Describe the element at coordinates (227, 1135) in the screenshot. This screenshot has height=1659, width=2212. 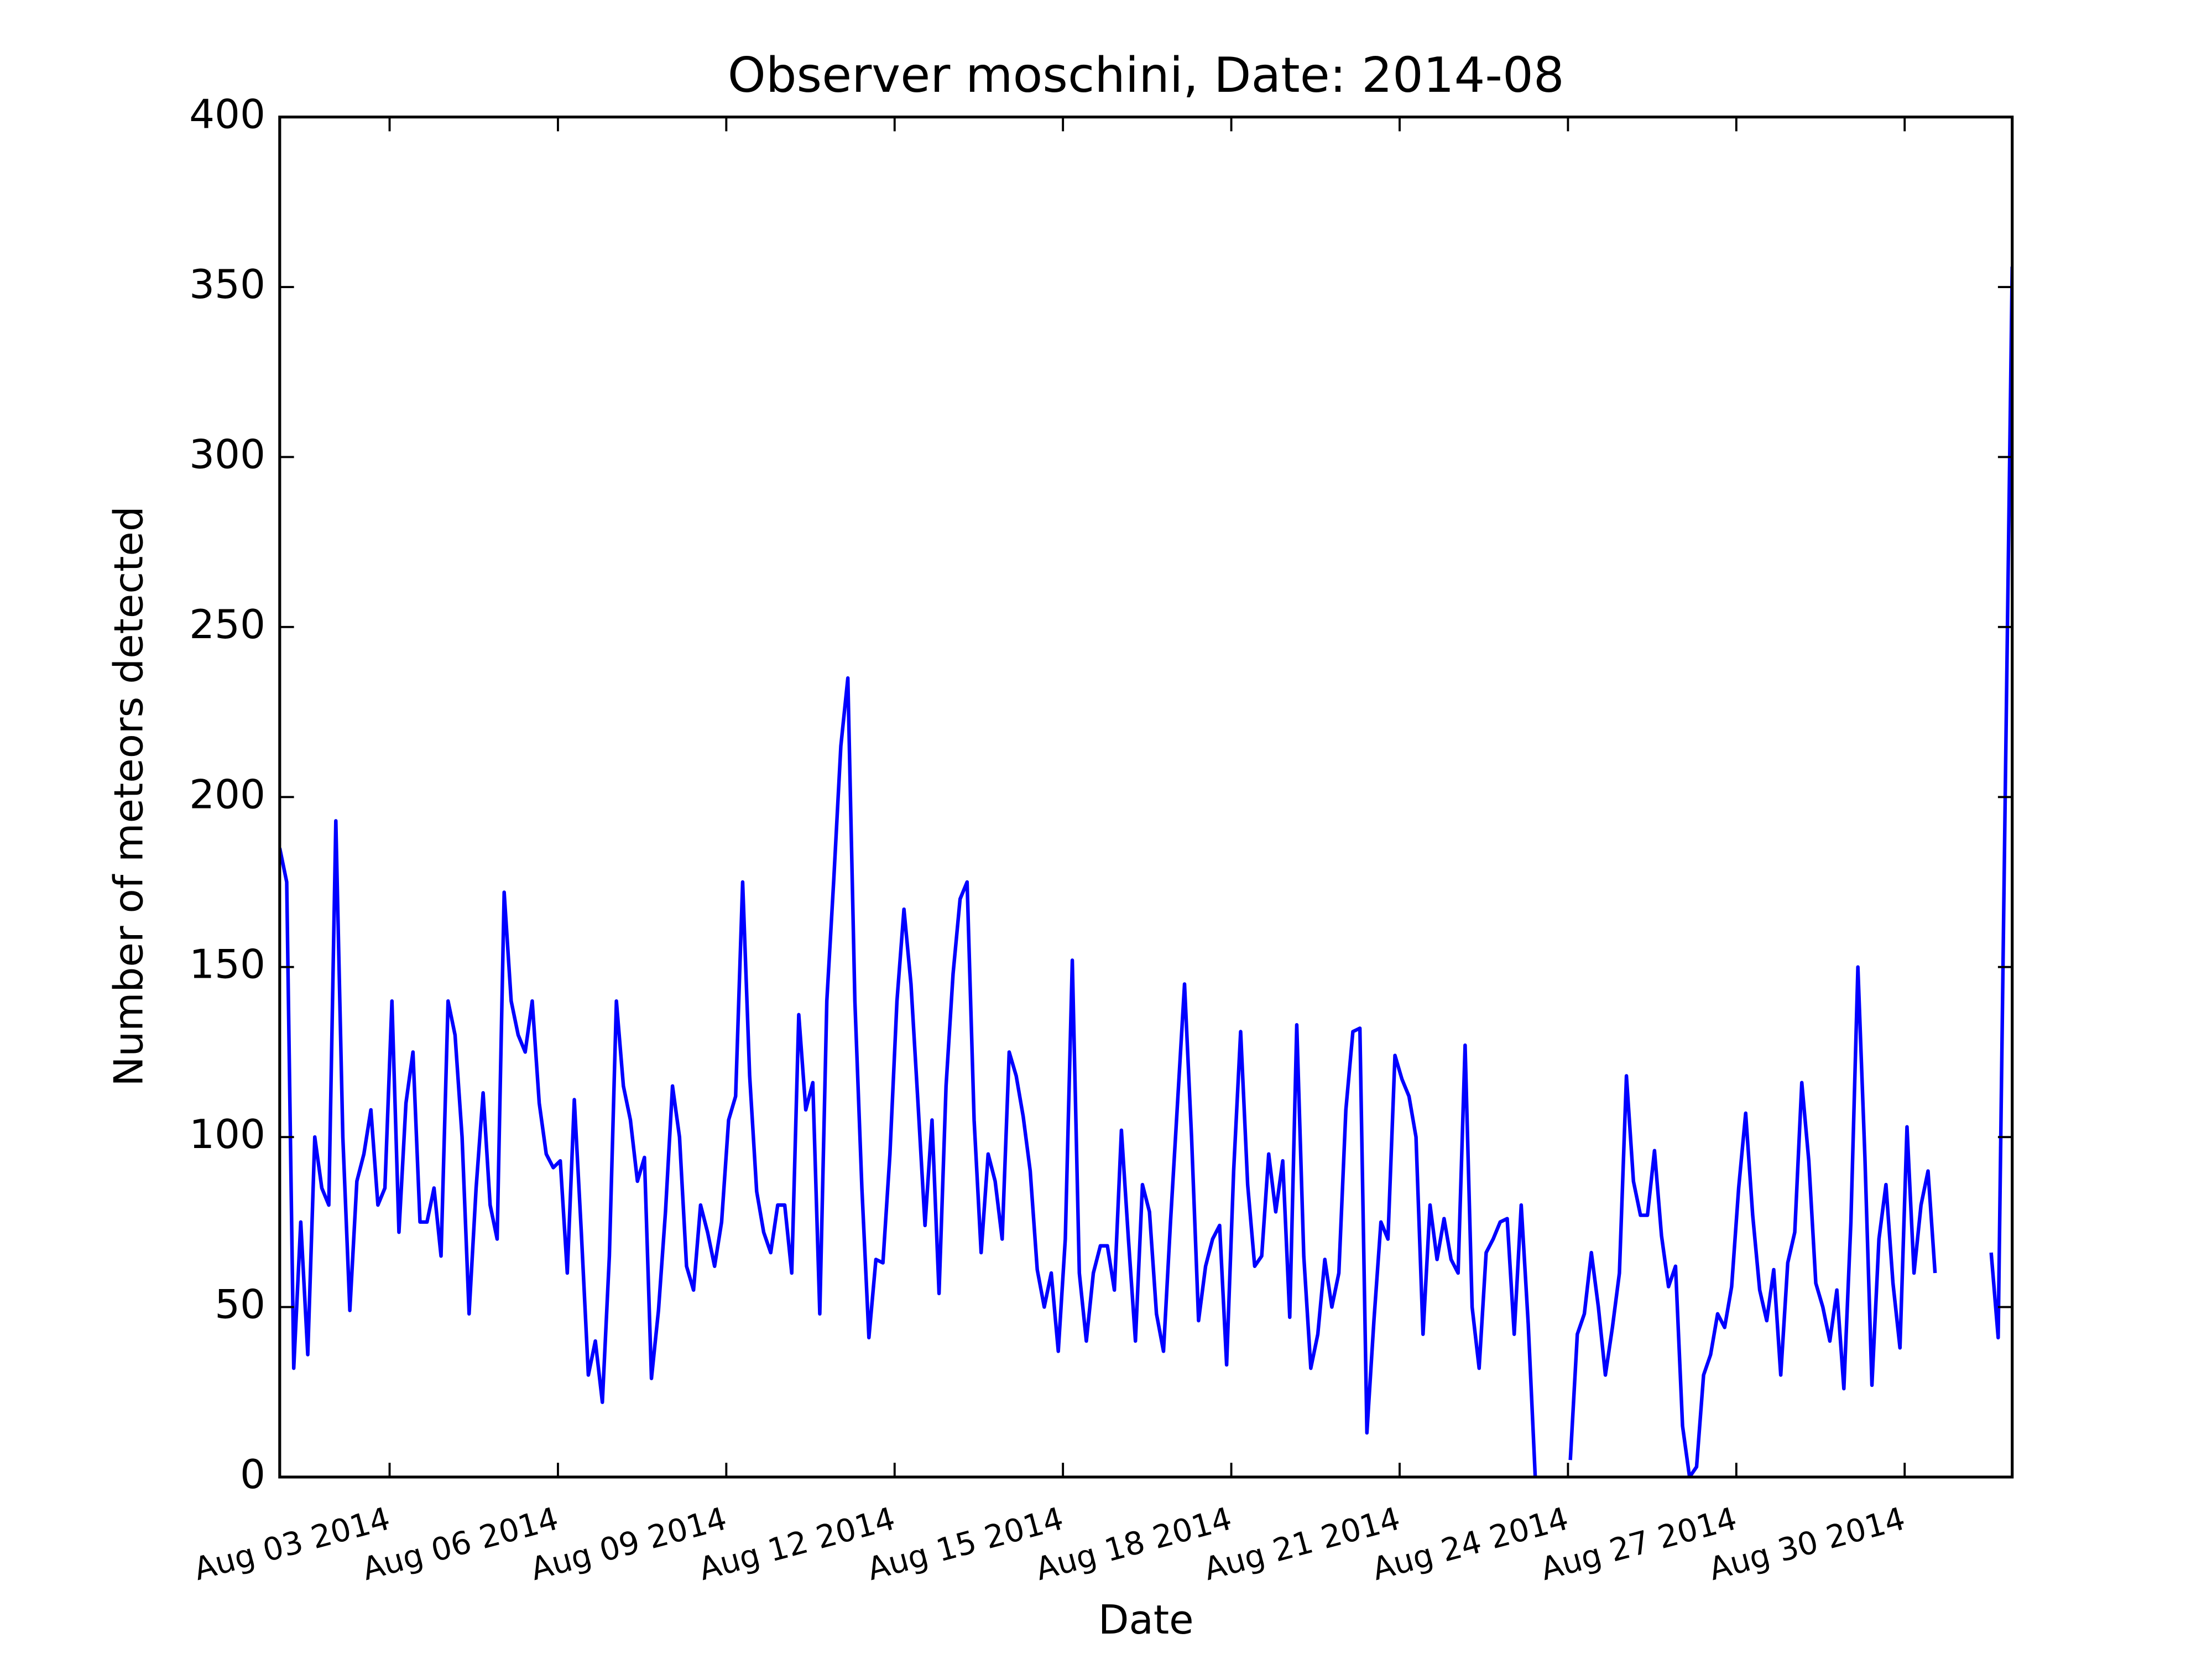
I see `y-tick-label: 100` at that location.